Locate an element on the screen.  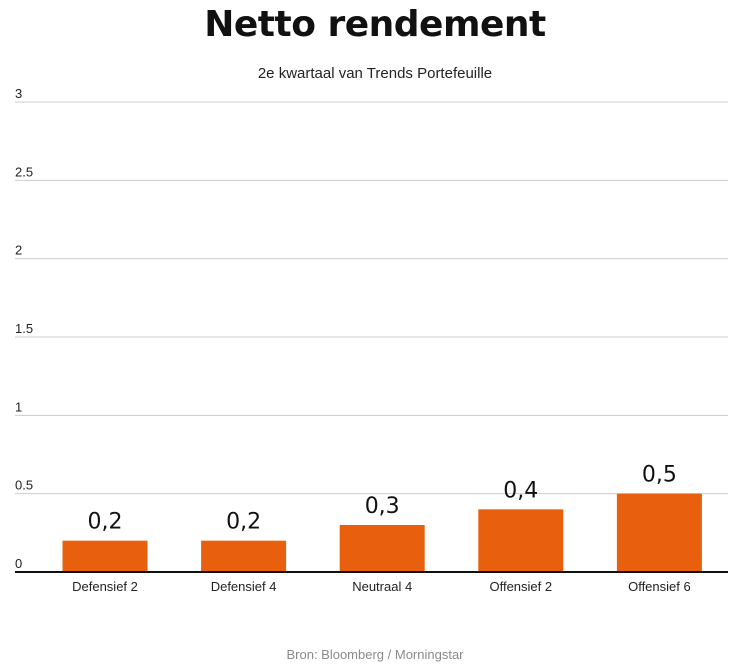
value-labels: 0,2 0,2 0,3 0,4 0,5 is located at coordinates (382, 499).